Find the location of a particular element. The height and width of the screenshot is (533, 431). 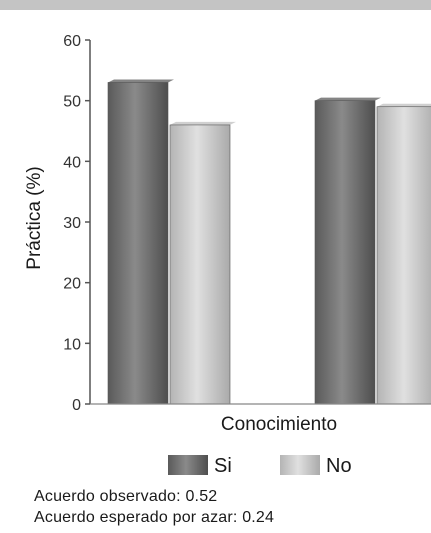

y-tick-label: 60 is located at coordinates (72, 41).